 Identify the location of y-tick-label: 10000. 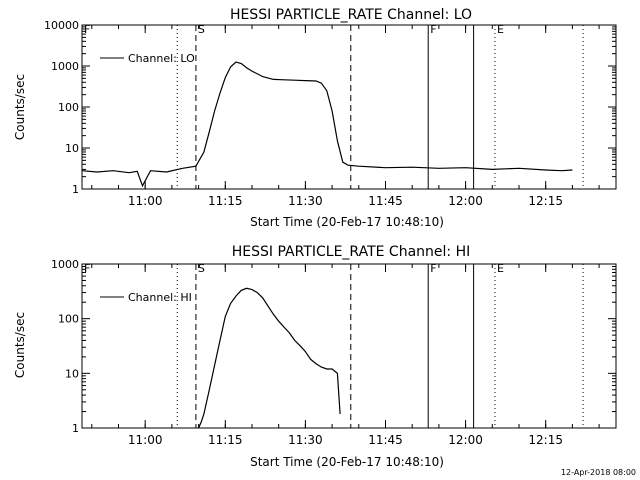
(61, 25).